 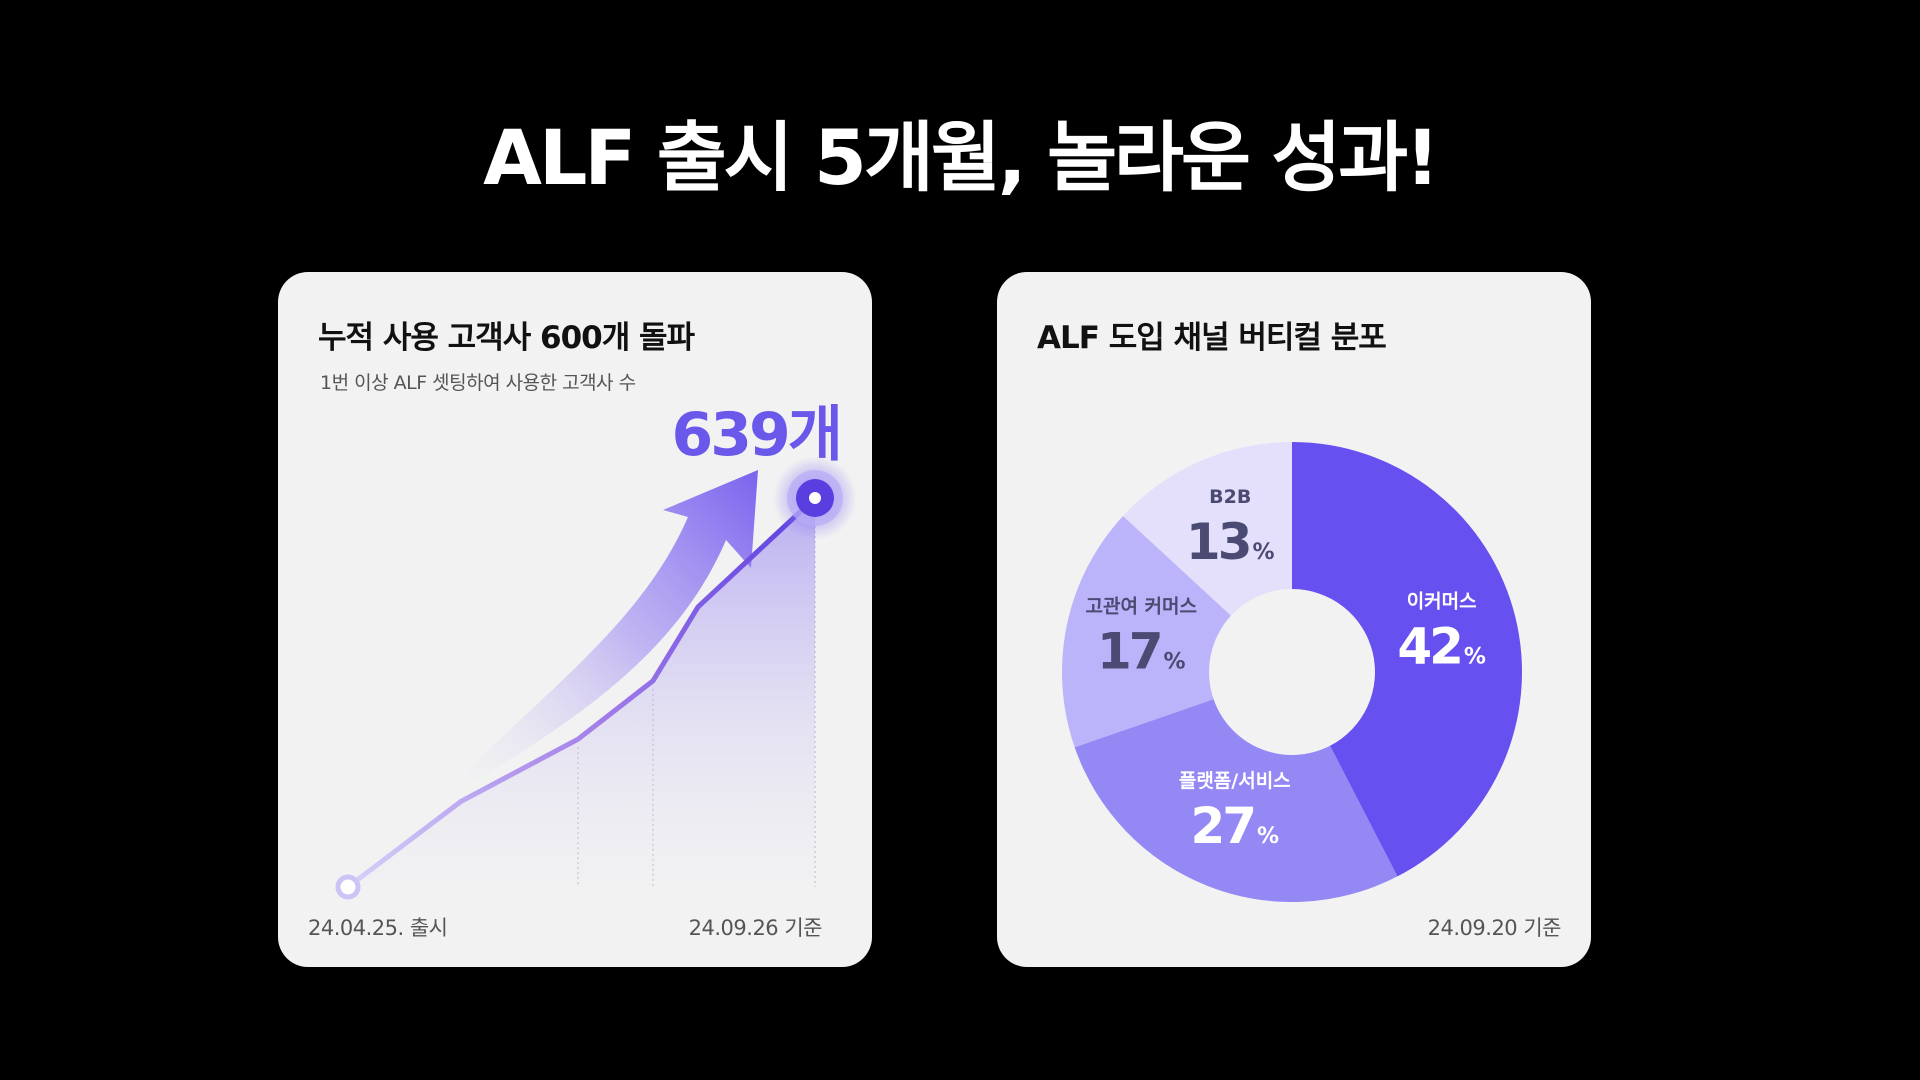 I want to click on series-line, so click(x=581, y=692).